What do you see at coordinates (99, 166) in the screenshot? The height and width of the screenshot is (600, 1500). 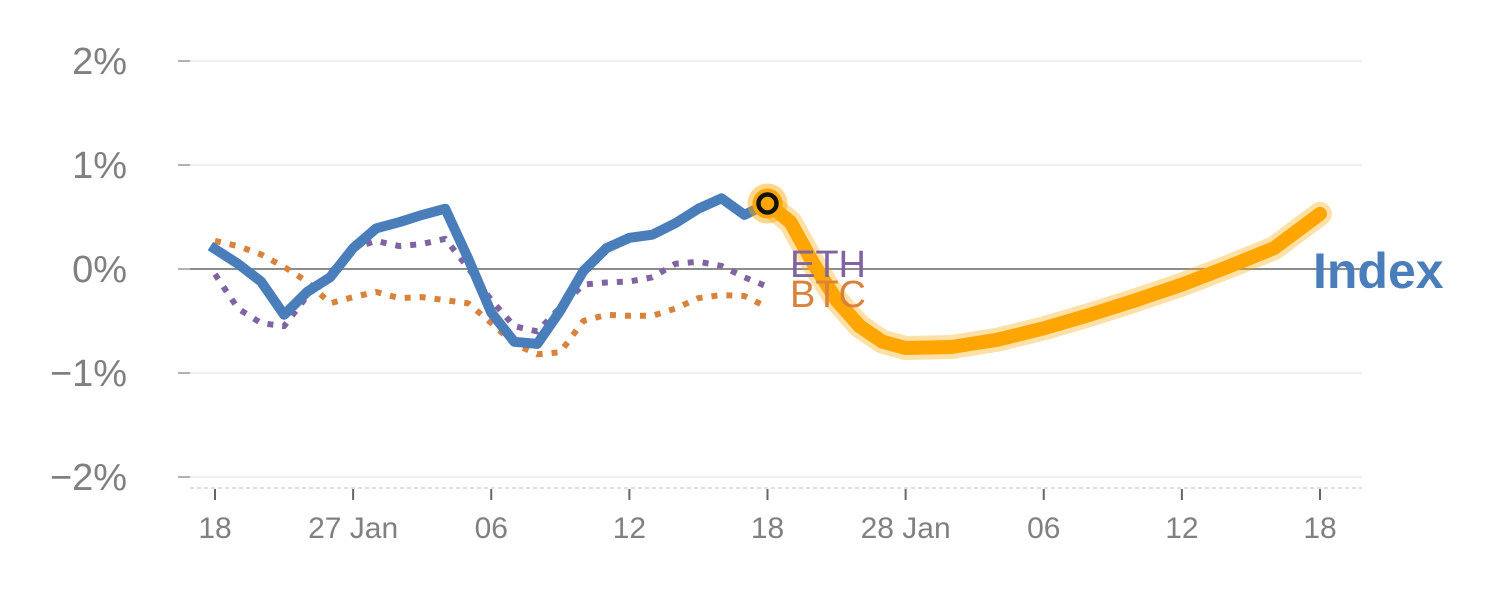 I see `y-tick-label: 1%` at bounding box center [99, 166].